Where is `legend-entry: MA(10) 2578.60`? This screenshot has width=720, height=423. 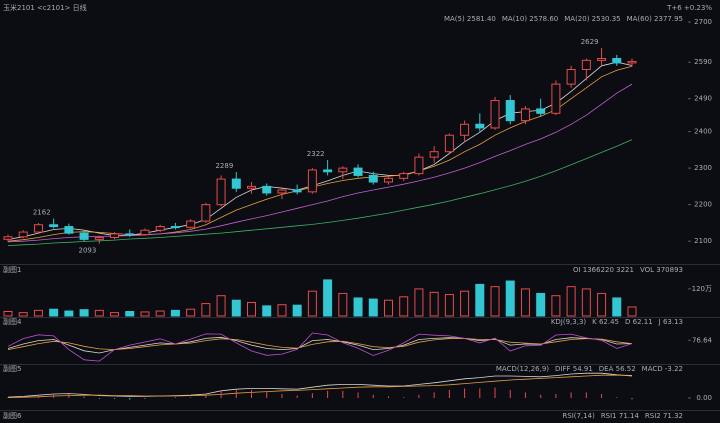
legend-entry: MA(10) 2578.60 is located at coordinates (530, 19).